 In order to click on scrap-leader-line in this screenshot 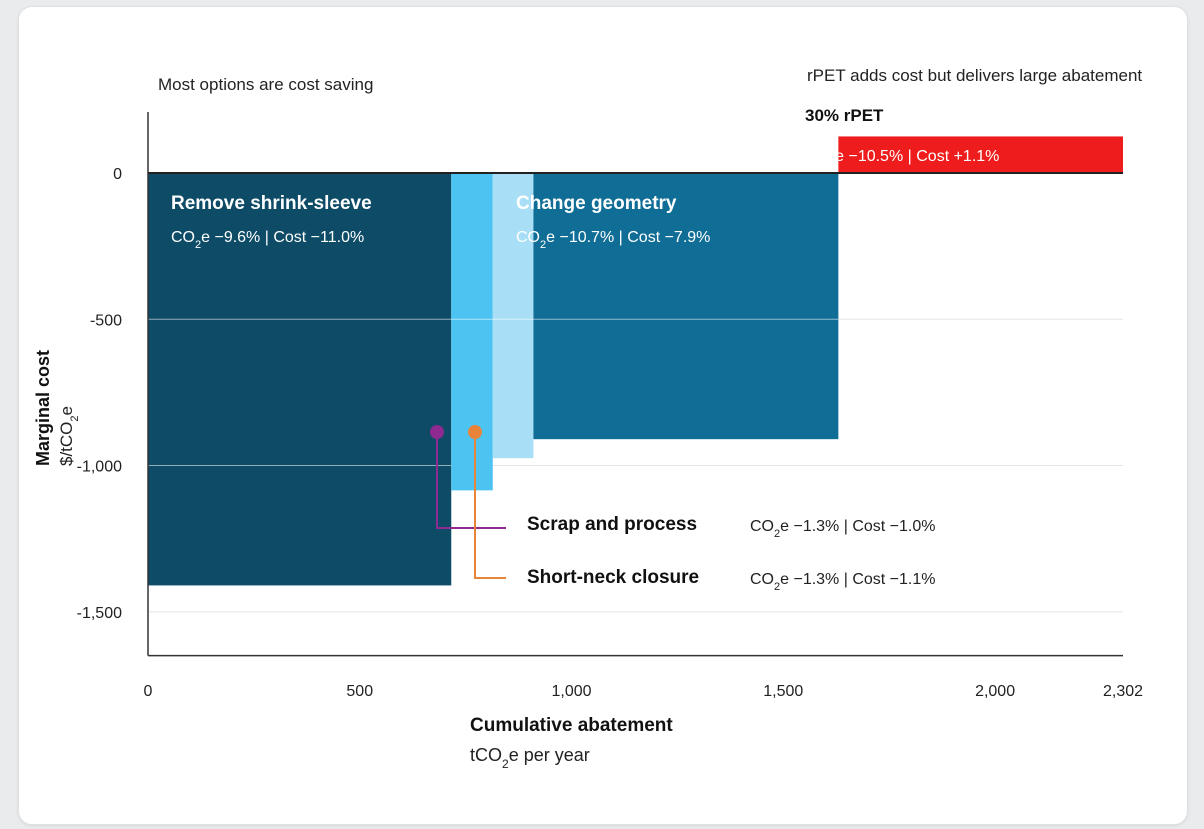, I will do `click(471, 480)`.